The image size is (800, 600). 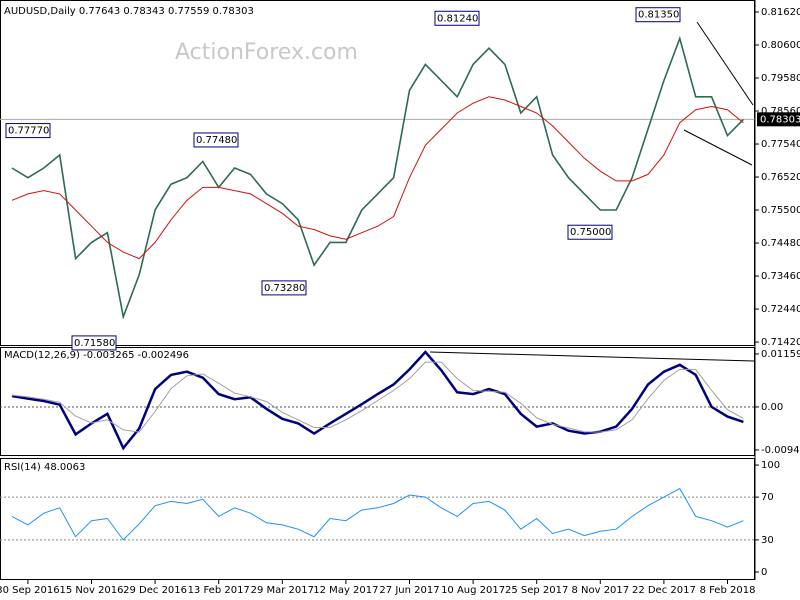 What do you see at coordinates (780, 78) in the screenshot?
I see `y-tick-label: 0.79580` at bounding box center [780, 78].